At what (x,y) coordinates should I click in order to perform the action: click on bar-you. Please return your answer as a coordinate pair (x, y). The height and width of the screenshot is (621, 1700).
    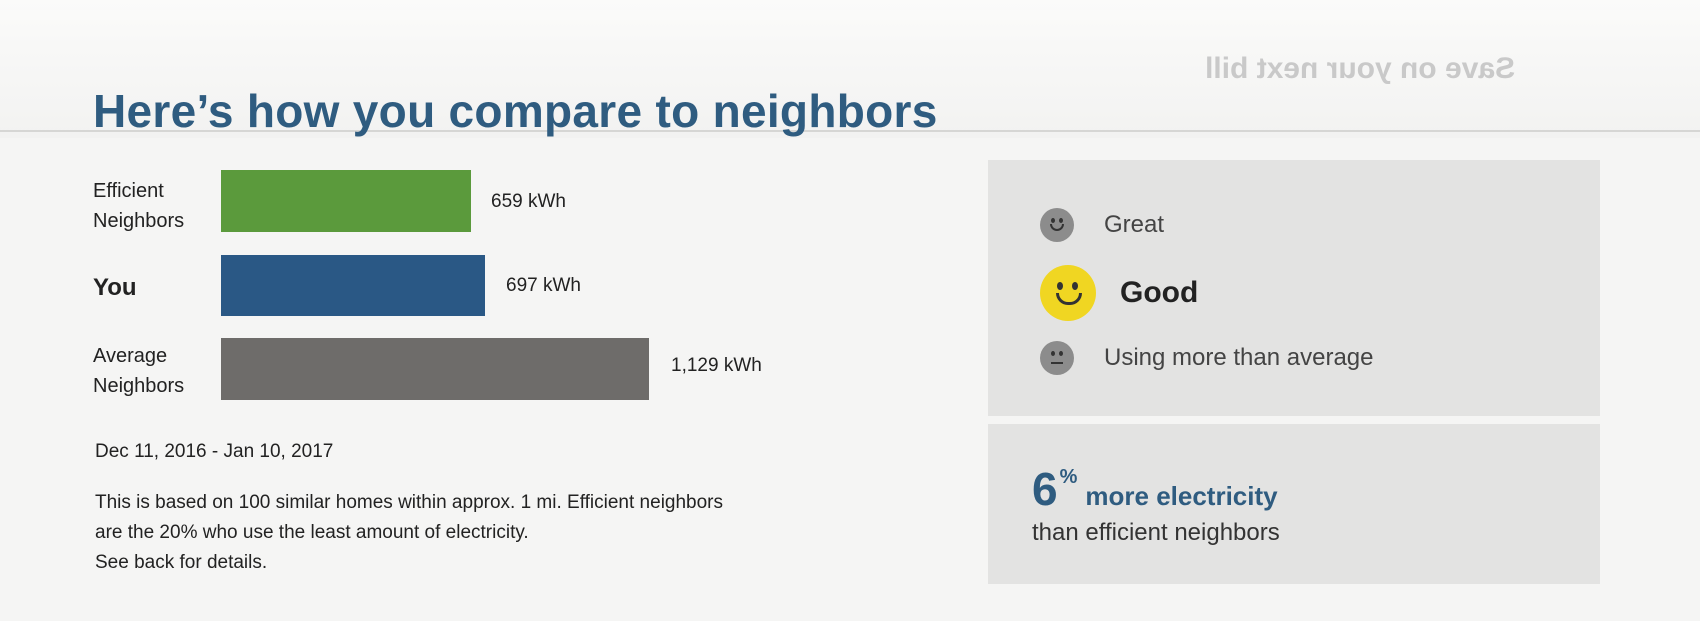
    Looking at the image, I should click on (353, 285).